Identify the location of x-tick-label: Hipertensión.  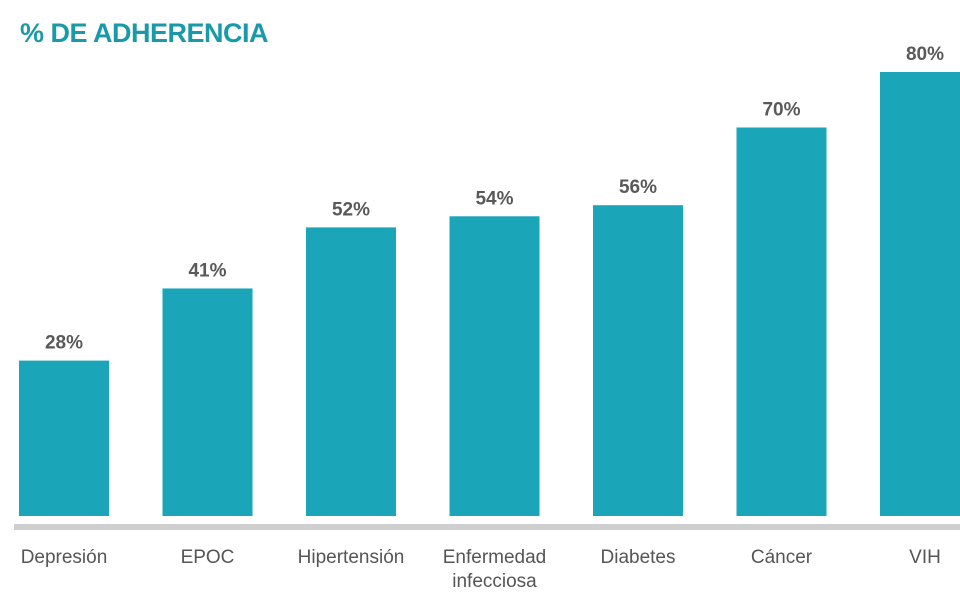
(351, 557).